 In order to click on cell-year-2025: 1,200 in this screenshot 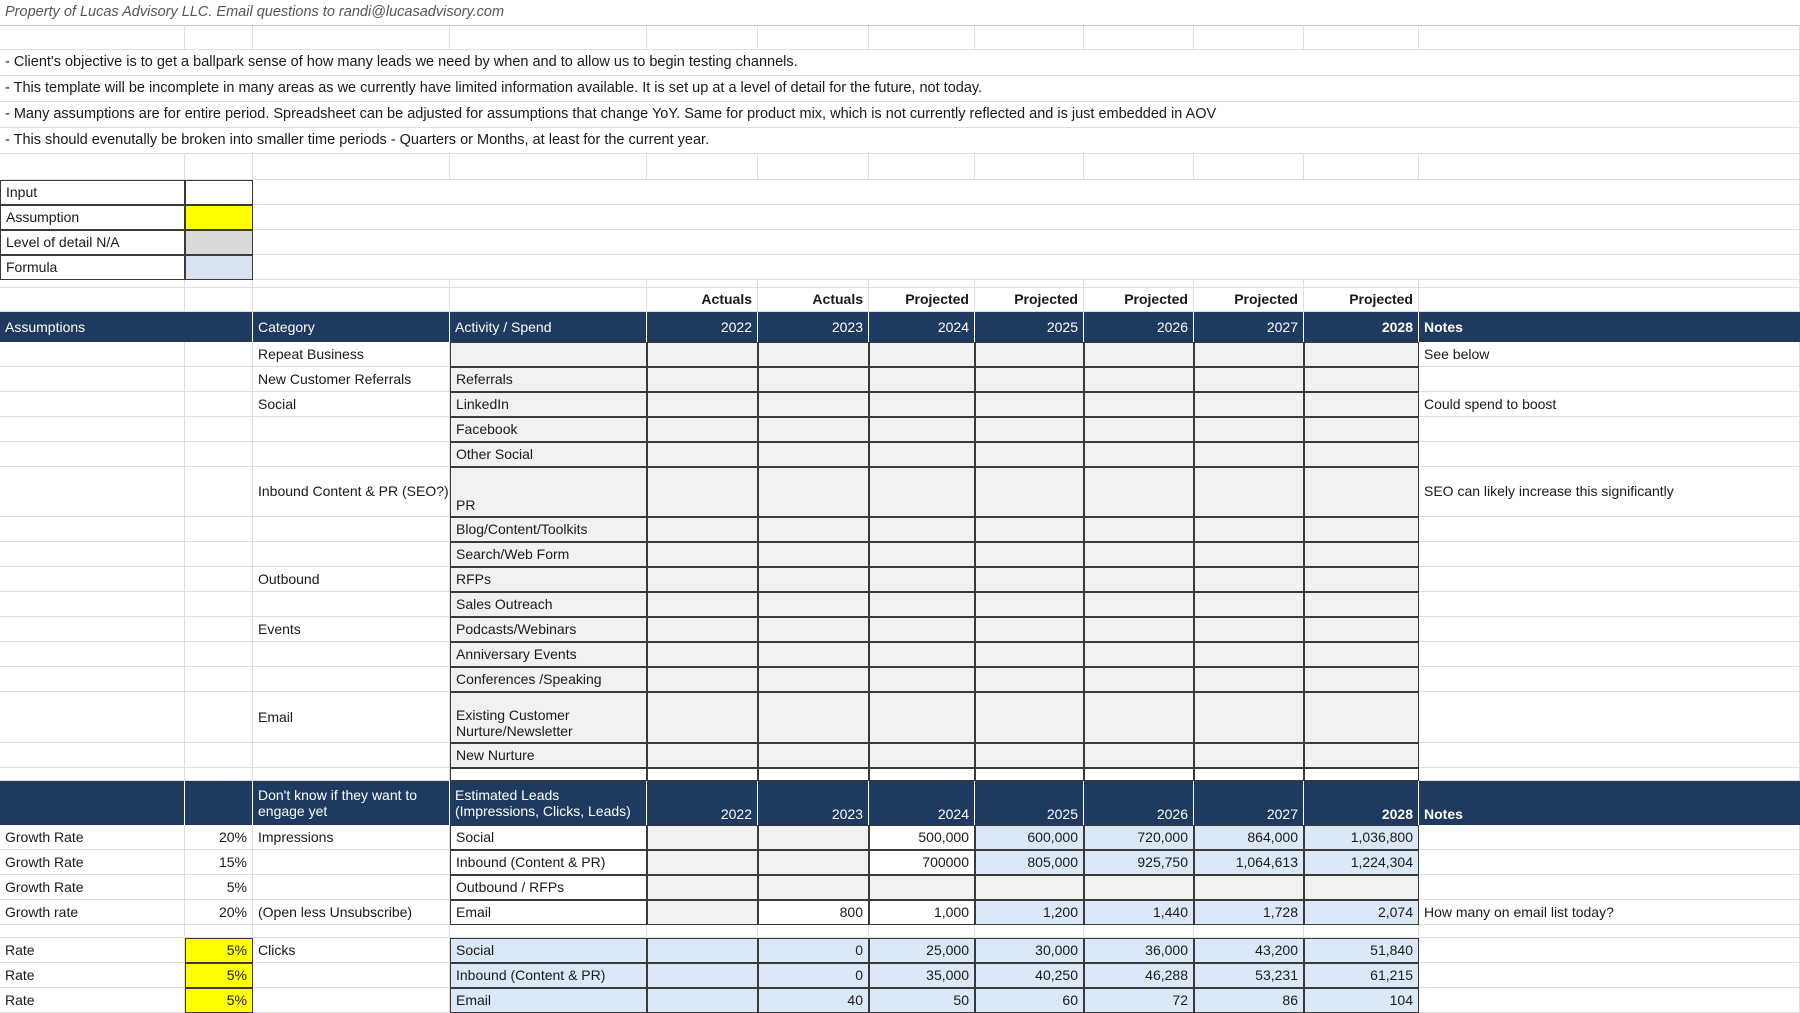, I will do `click(1029, 912)`.